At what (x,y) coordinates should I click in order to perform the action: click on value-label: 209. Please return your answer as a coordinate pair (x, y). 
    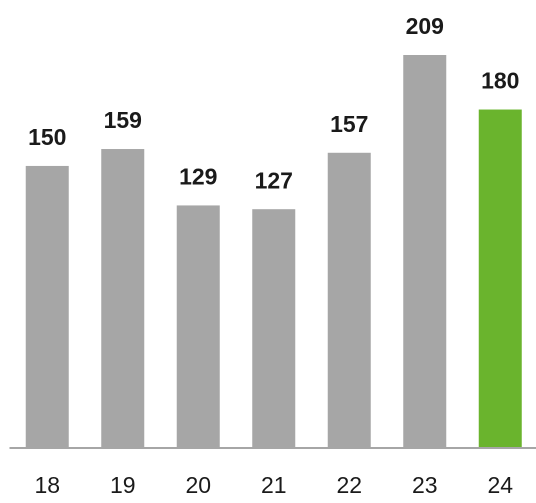
    Looking at the image, I should click on (425, 26).